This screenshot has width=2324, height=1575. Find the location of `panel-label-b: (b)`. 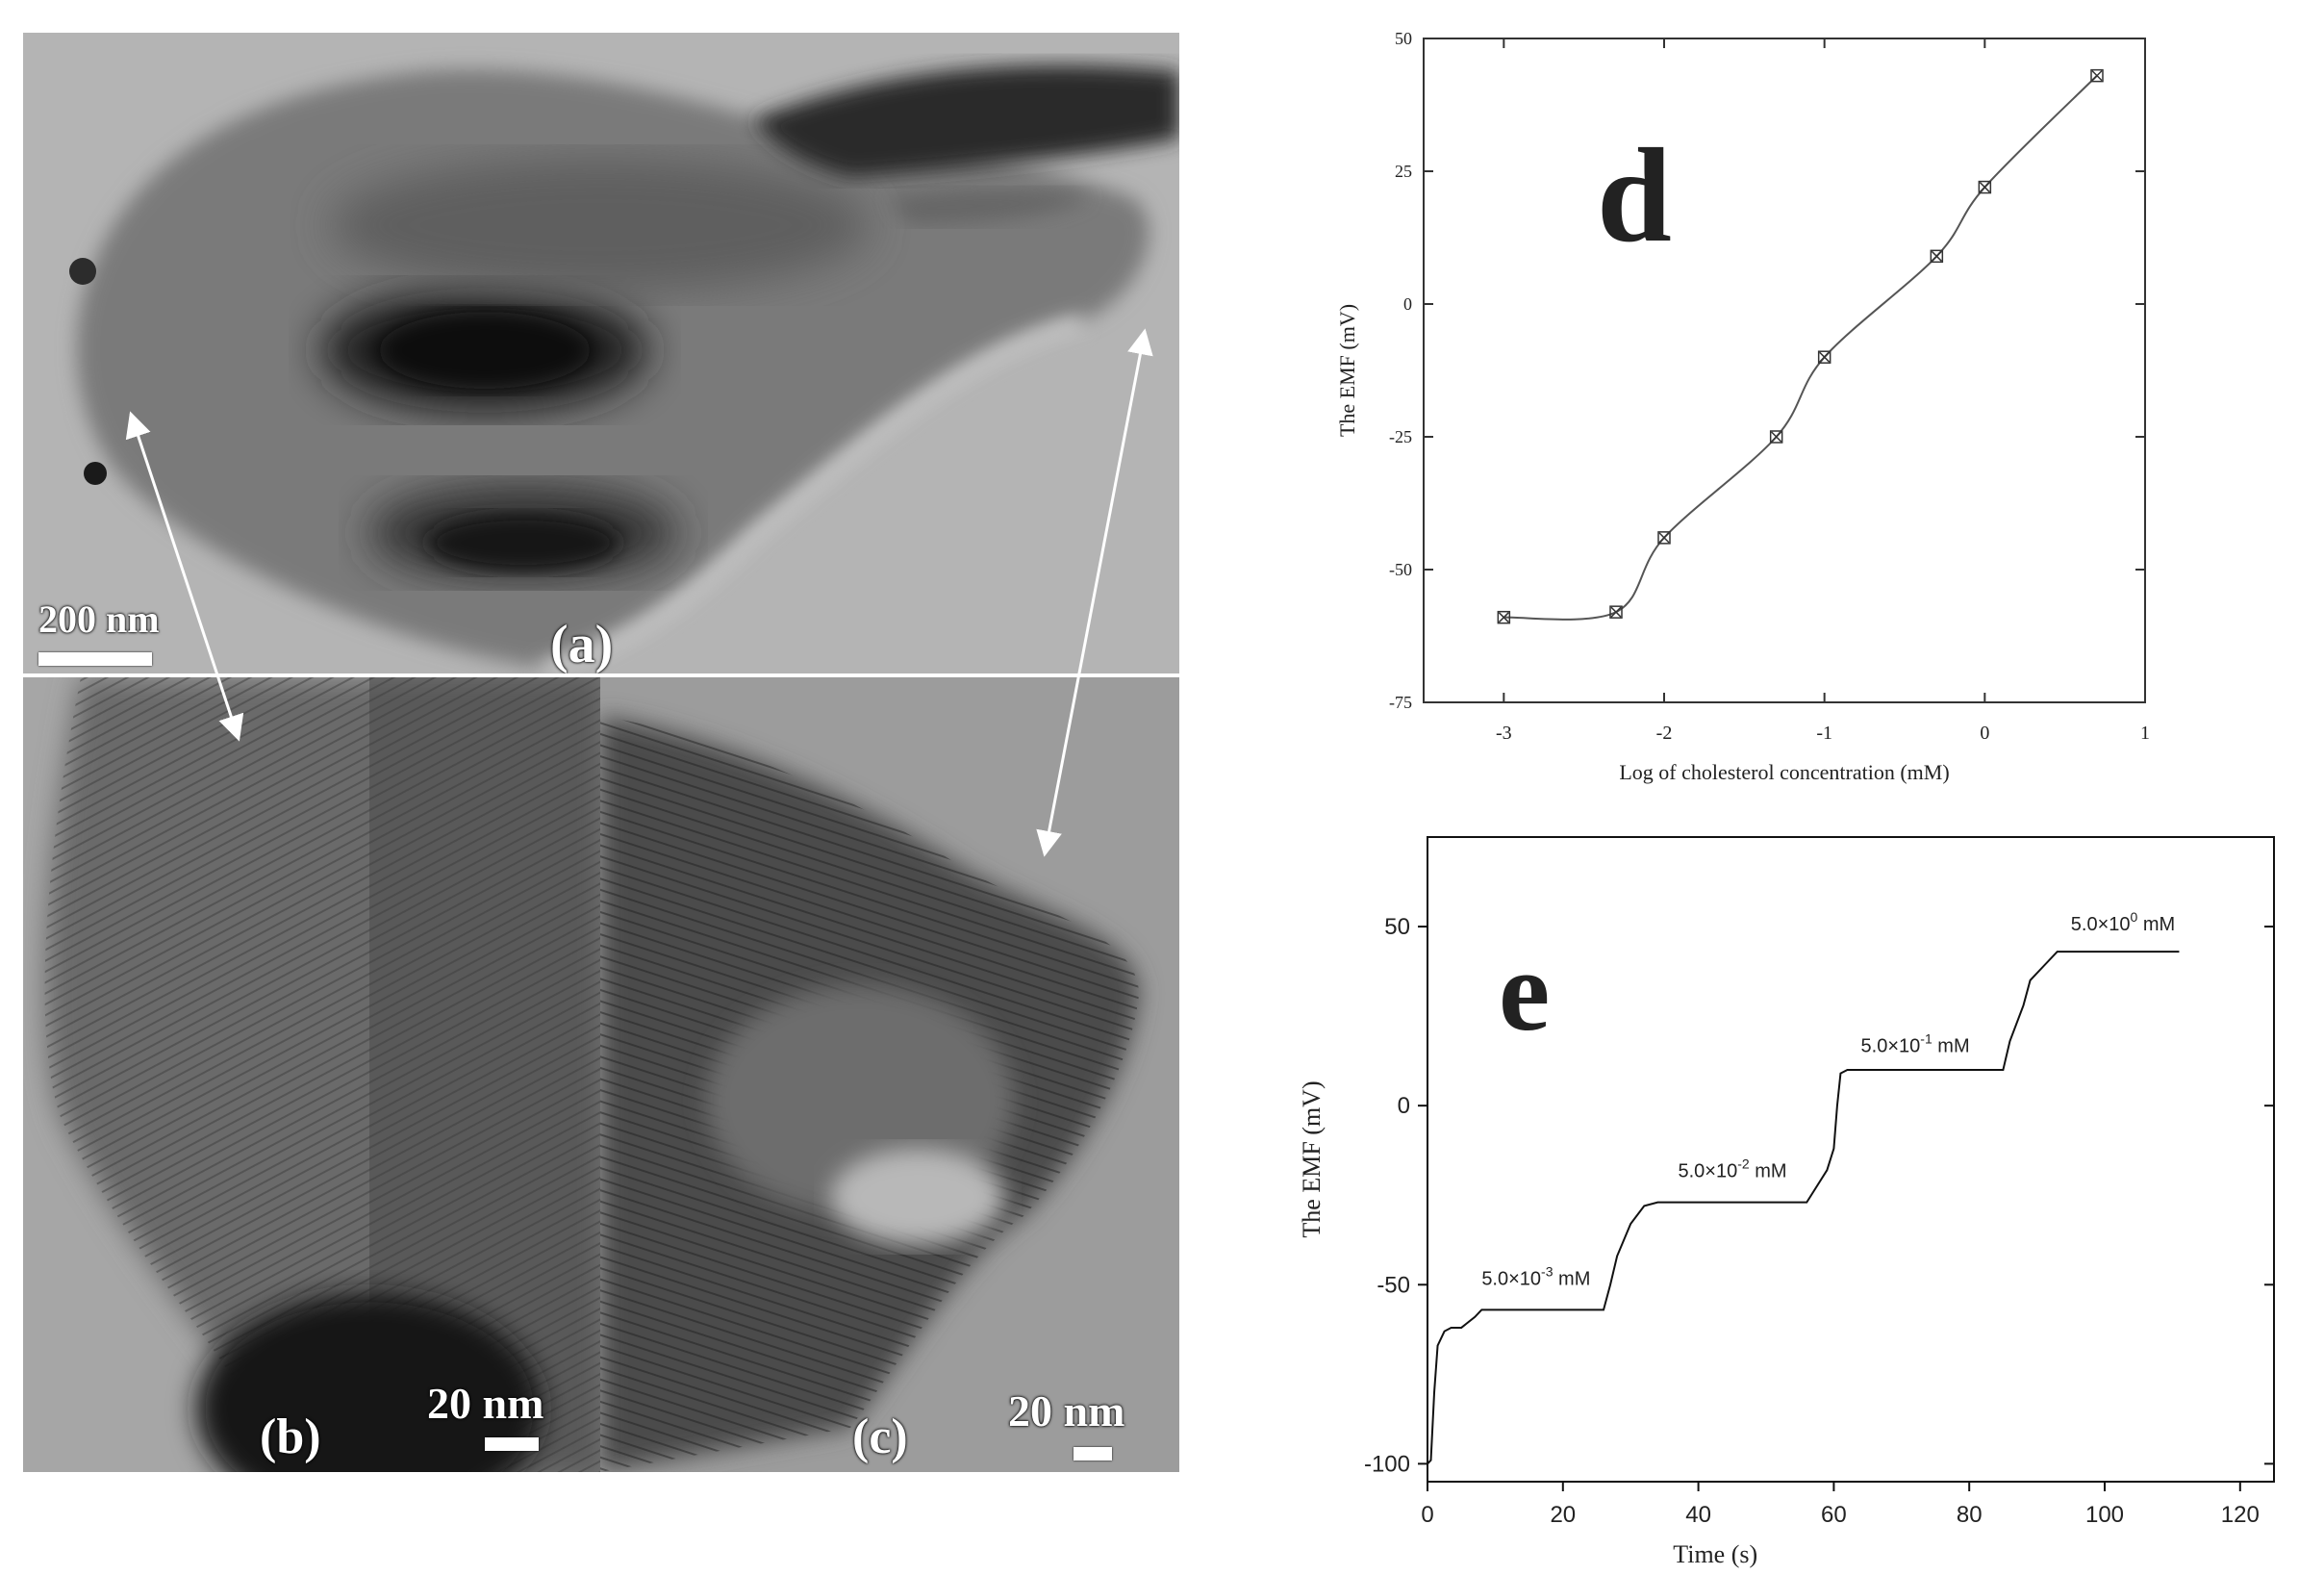

panel-label-b: (b) is located at coordinates (290, 1437).